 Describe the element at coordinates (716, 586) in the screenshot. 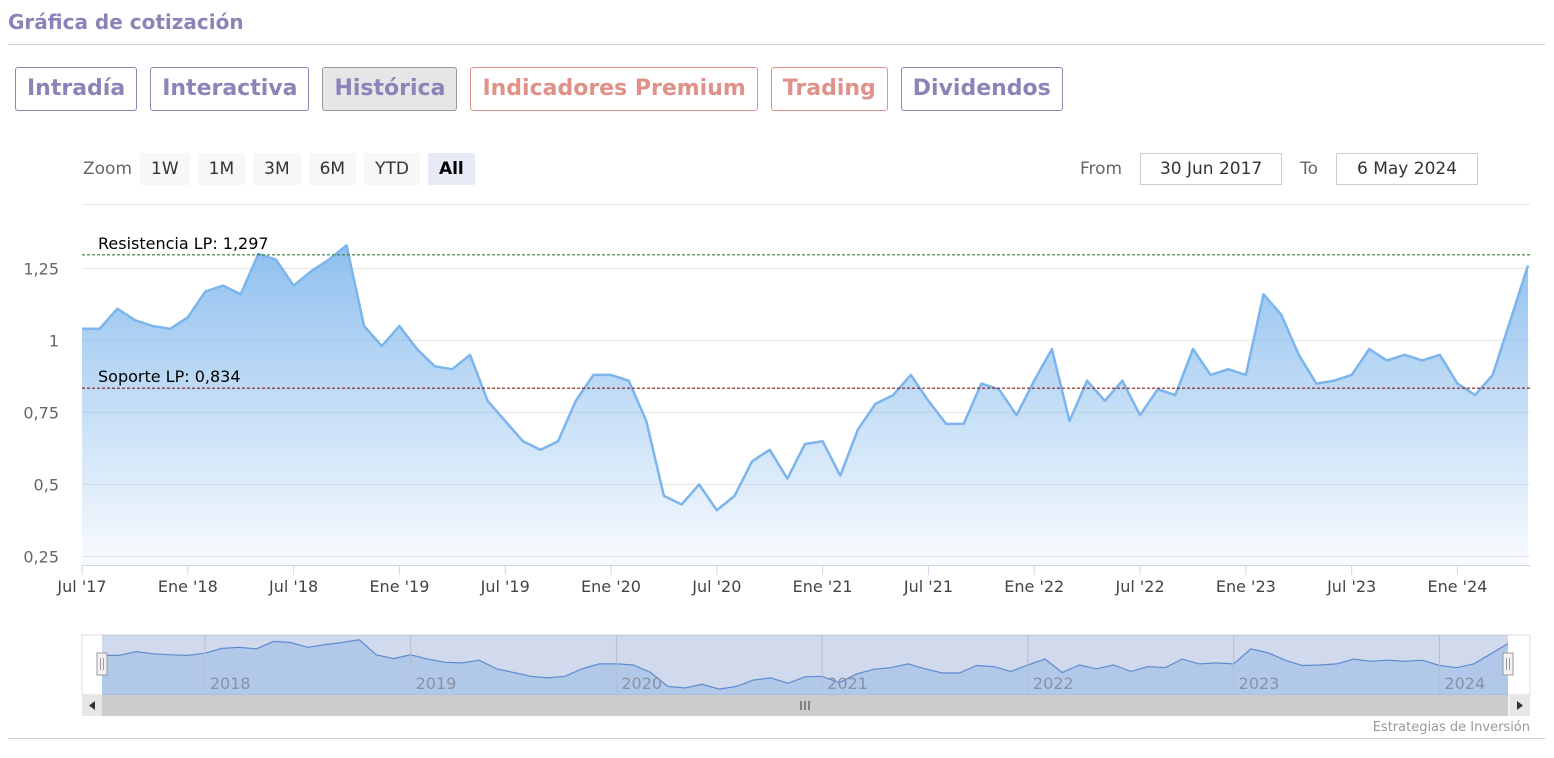

I see `x-tick-label: Jul '20` at that location.